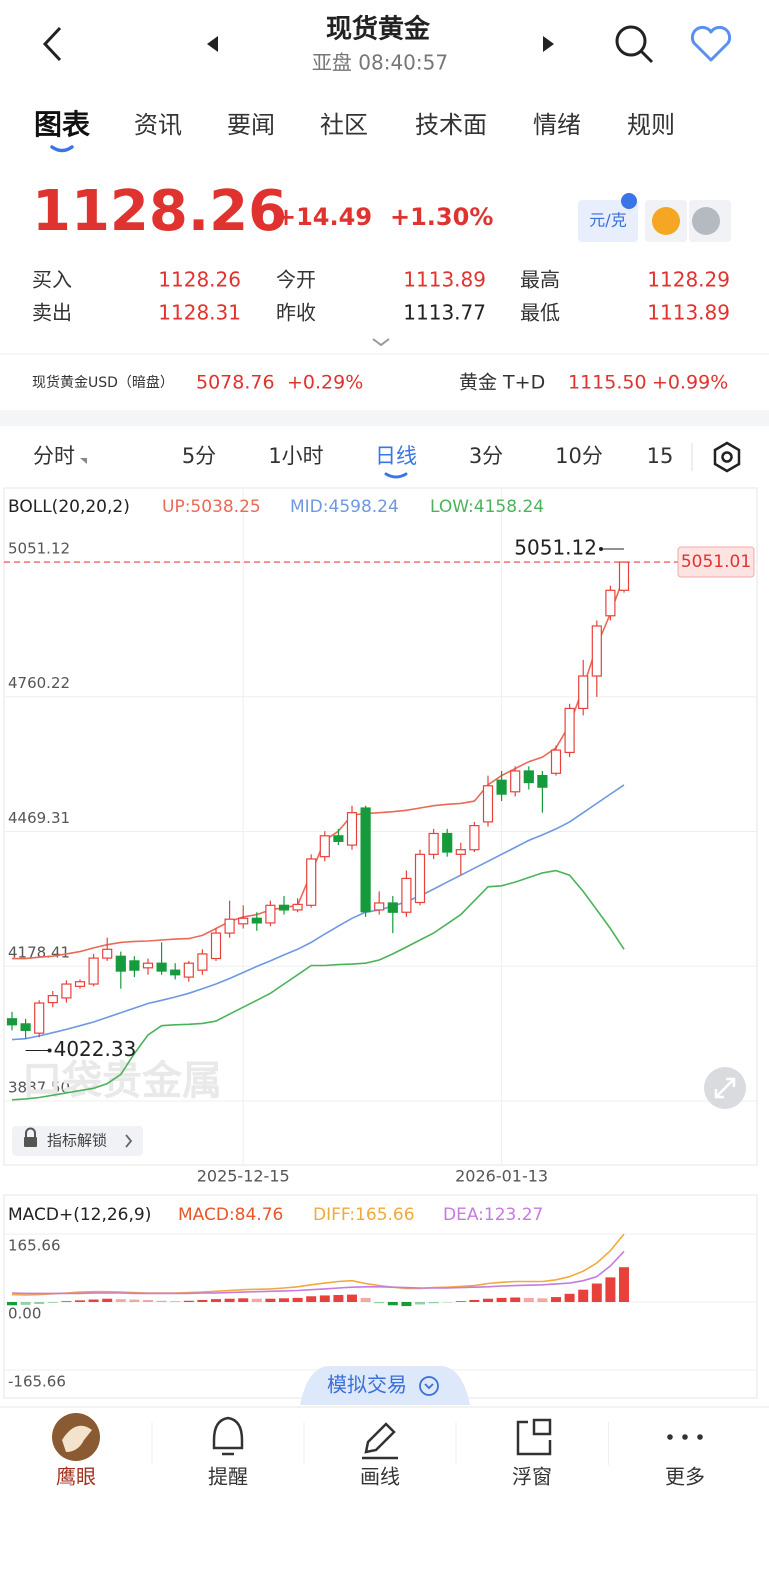 The height and width of the screenshot is (1581, 769). Describe the element at coordinates (77, 1141) in the screenshot. I see `unlock-button` at that location.